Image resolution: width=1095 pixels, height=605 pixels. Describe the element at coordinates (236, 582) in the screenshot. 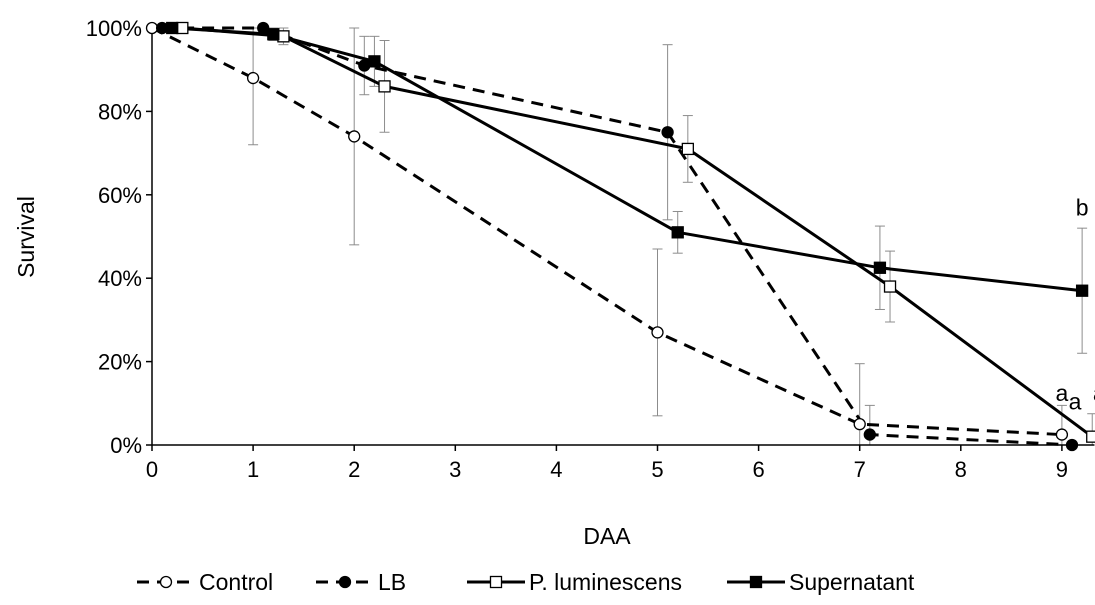

I see `legend-label-control: Control` at that location.